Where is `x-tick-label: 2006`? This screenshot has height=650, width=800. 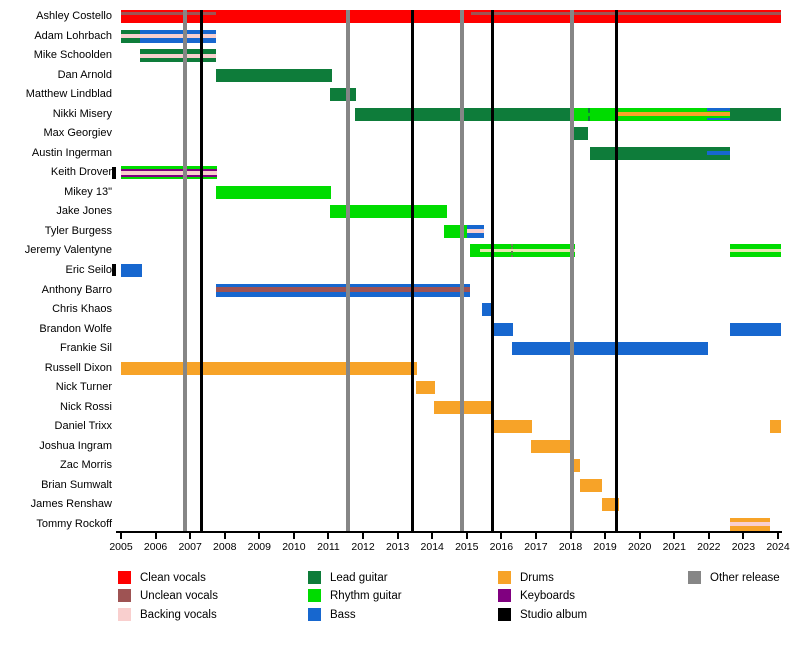 x-tick-label: 2006 is located at coordinates (155, 547).